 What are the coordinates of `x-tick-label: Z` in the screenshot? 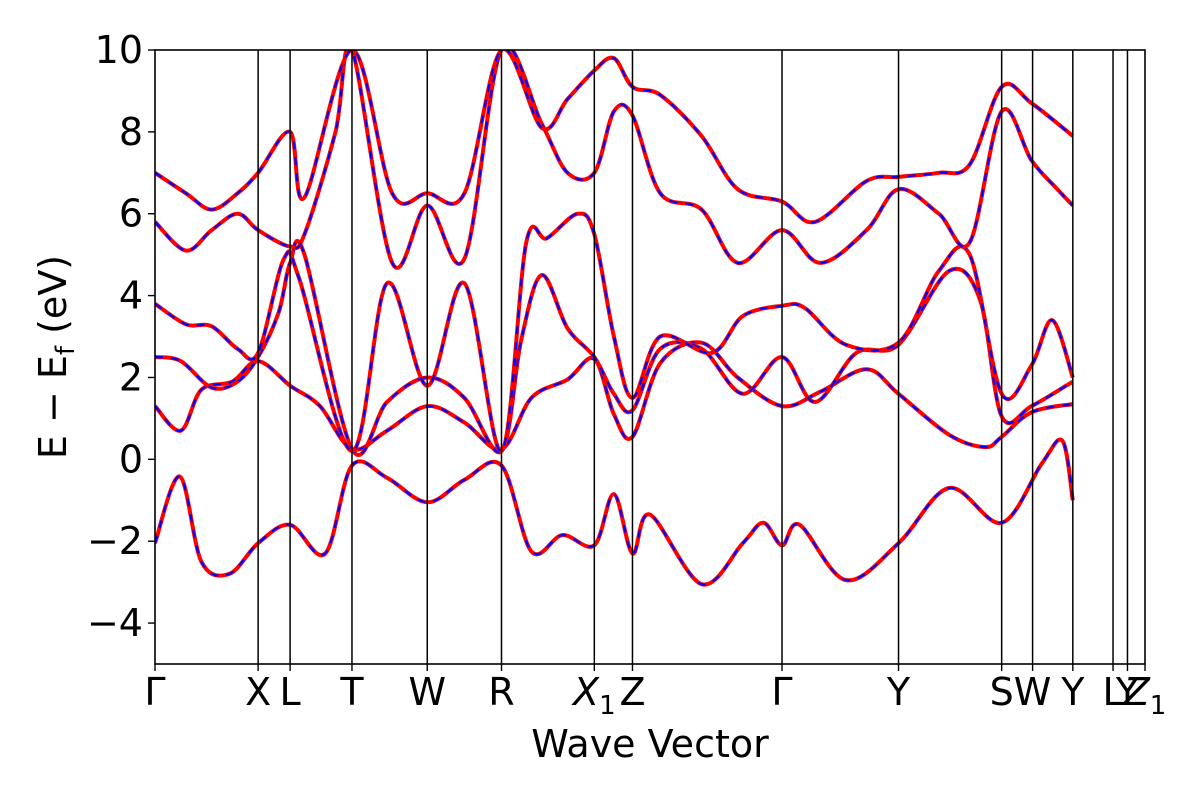 It's located at (632, 692).